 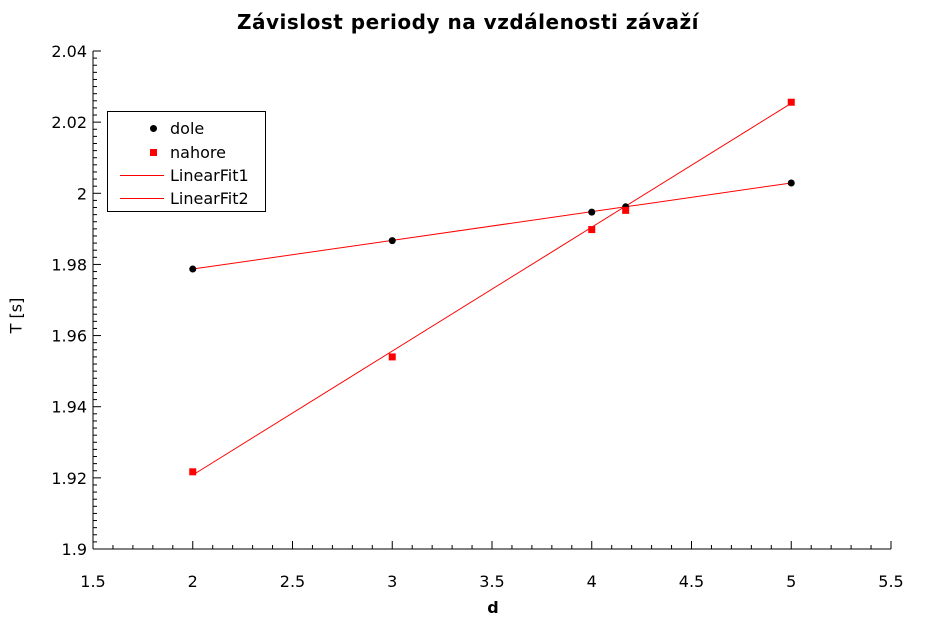 I want to click on x-tick-label: 4, so click(x=592, y=581).